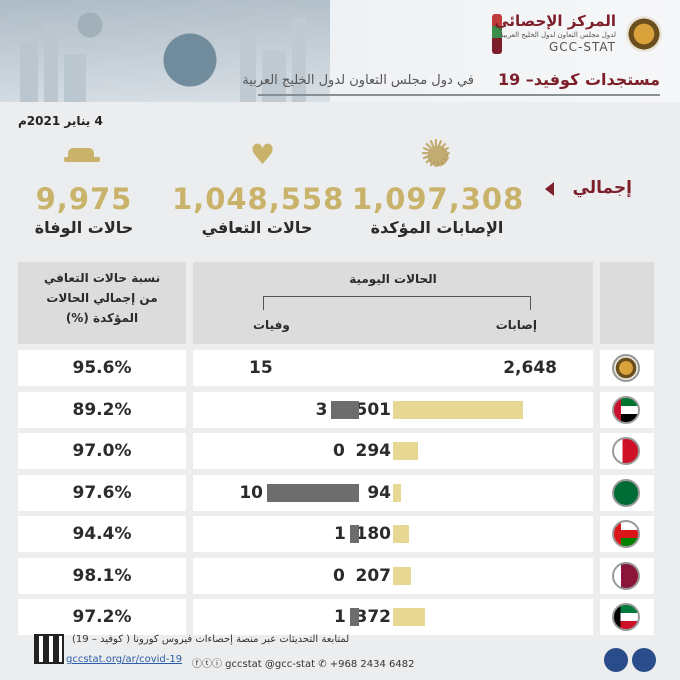 Image resolution: width=680 pixels, height=680 pixels. What do you see at coordinates (644, 34) in the screenshot?
I see `gcc-emblem-icon` at bounding box center [644, 34].